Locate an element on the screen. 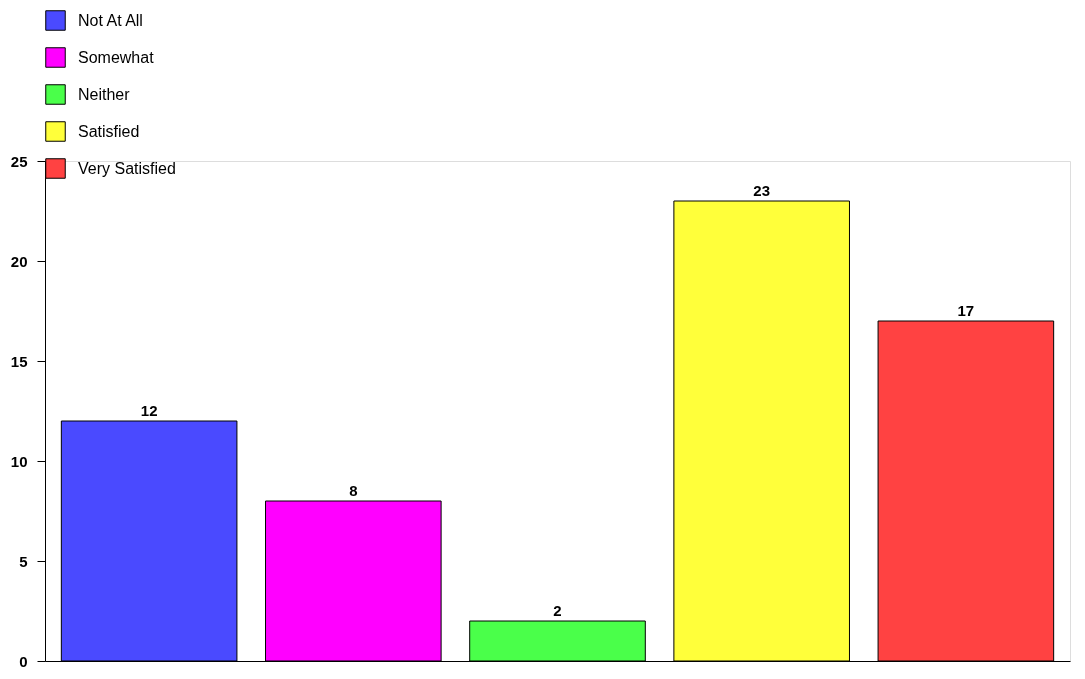 This screenshot has width=1085, height=679. legend-label: Neither is located at coordinates (104, 94).